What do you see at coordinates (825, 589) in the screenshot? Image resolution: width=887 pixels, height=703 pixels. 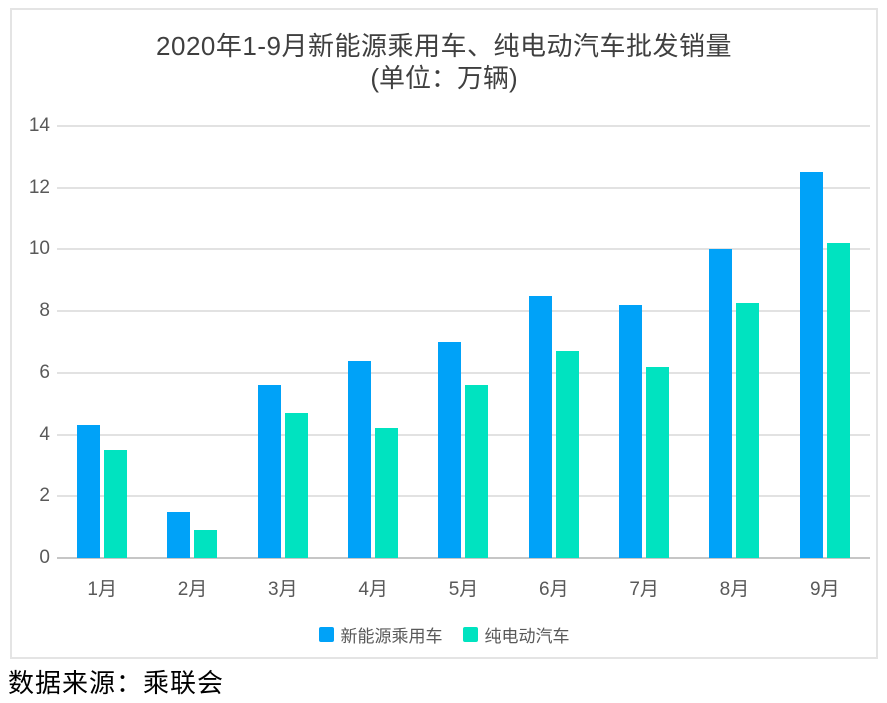 I see `x-tick-label: 9月` at bounding box center [825, 589].